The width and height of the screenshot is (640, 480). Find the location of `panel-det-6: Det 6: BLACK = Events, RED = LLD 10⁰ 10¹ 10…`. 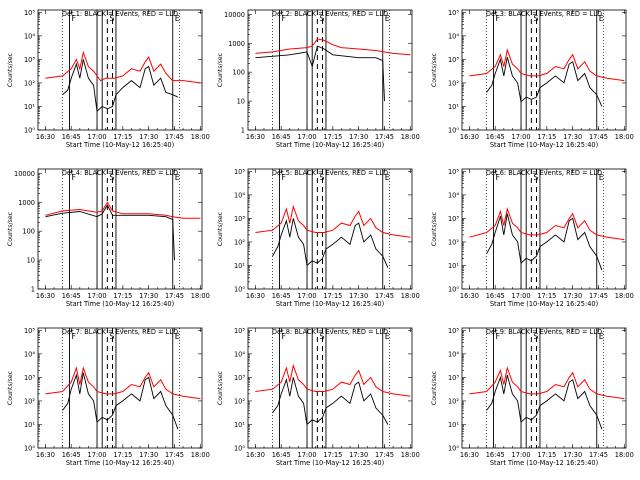

panel-det-6: Det 6: BLACK = Events, RED = LLD 10⁰ 10¹ 10… is located at coordinates (532, 238).